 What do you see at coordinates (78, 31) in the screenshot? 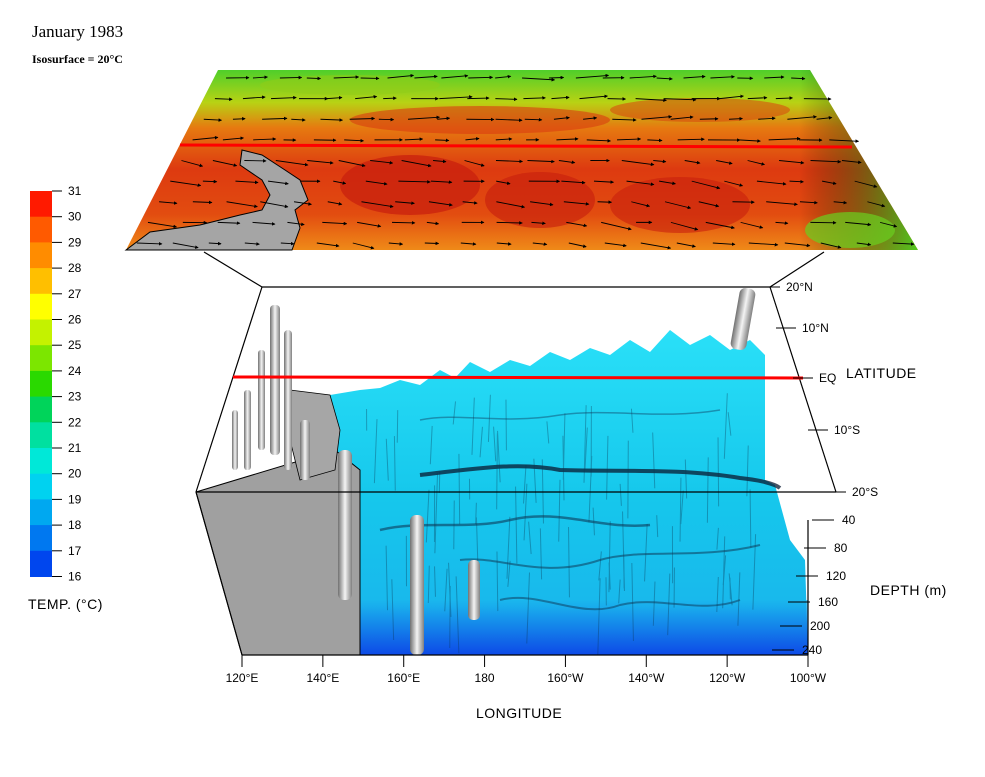
I see `figure-title: January 1983` at bounding box center [78, 31].